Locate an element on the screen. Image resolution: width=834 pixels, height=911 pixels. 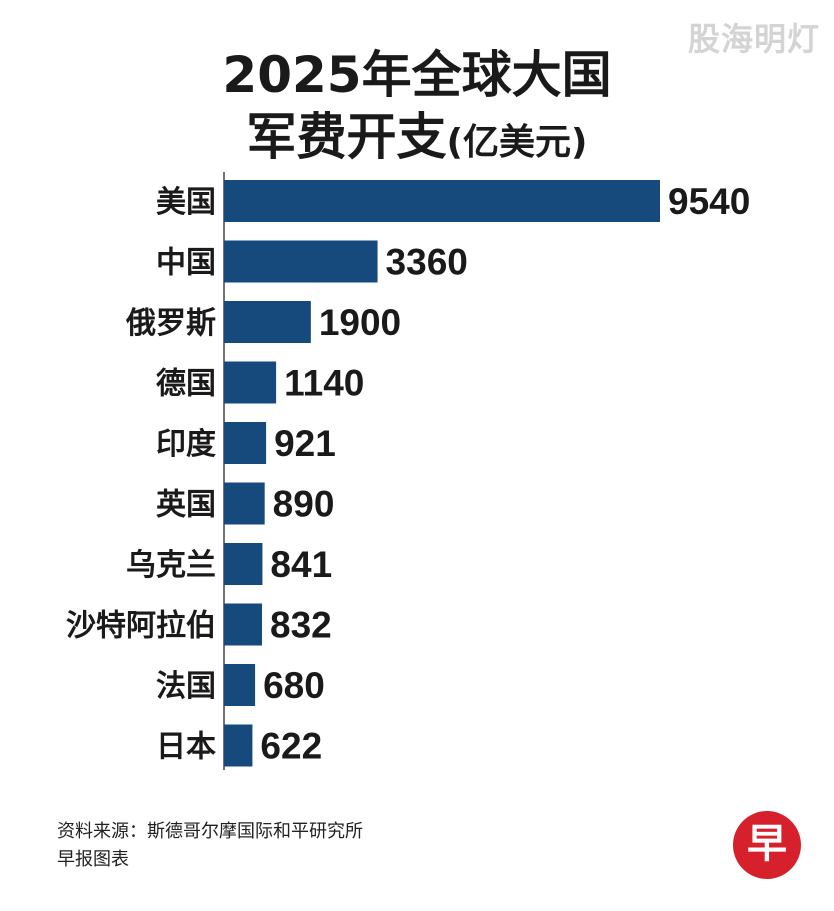
category-label: 美国 is located at coordinates (186, 202).